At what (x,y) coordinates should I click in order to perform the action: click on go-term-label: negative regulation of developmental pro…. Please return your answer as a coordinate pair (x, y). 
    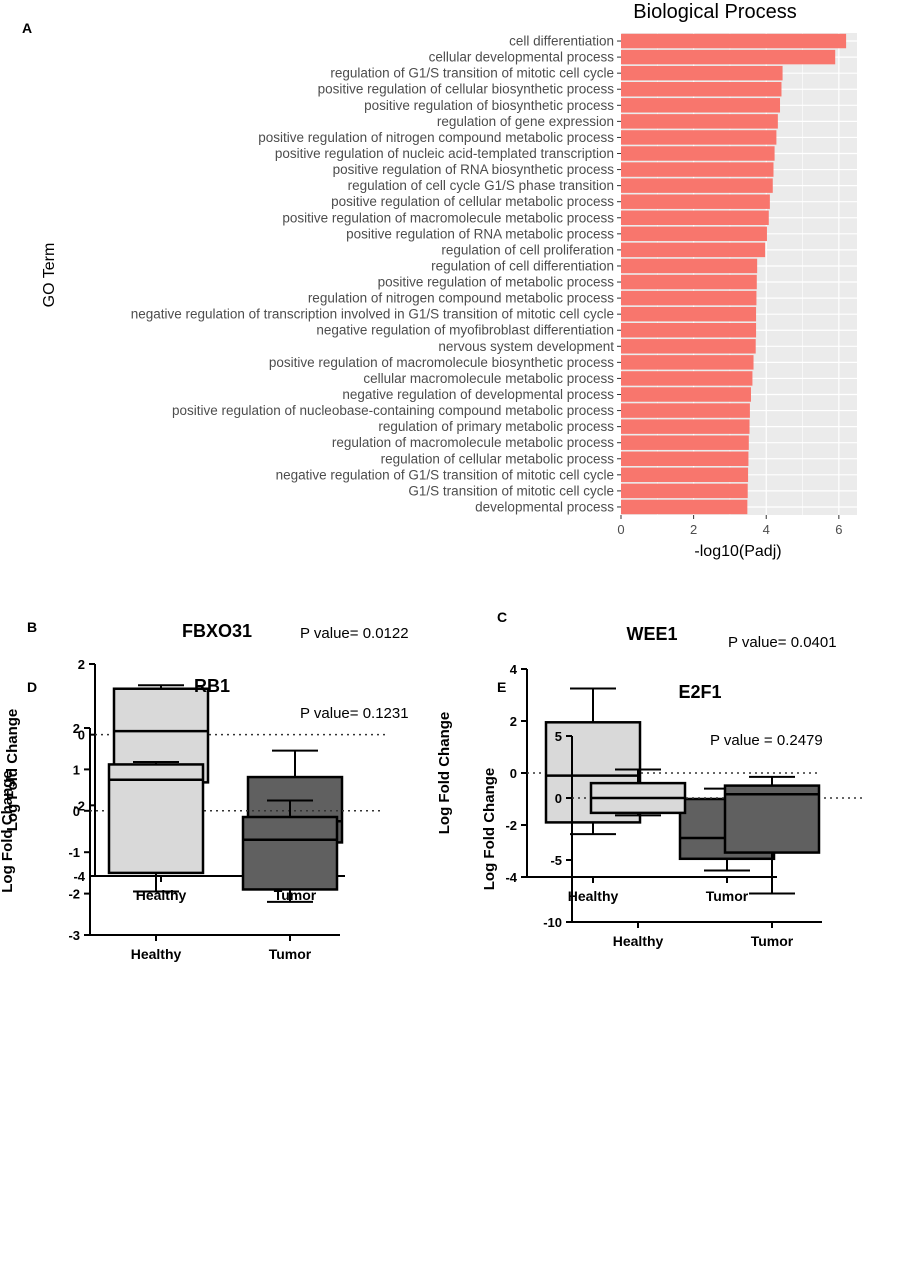
    Looking at the image, I should click on (478, 394).